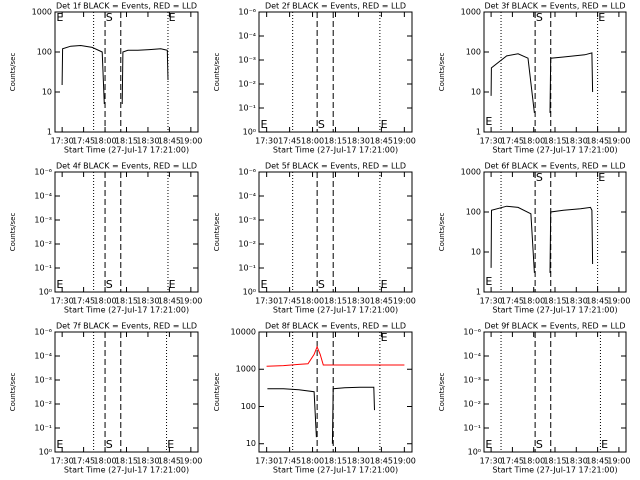 This screenshot has height=480, width=640. I want to click on y-tick-label: 10, so click(476, 252).